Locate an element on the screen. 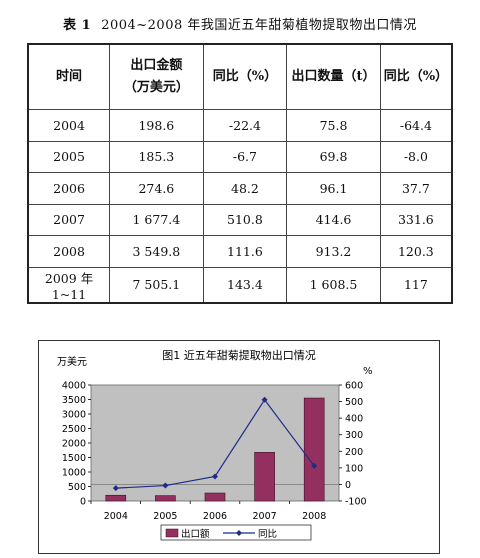 The width and height of the screenshot is (480, 558). cell-export-value: 1 677.4 is located at coordinates (156, 219).